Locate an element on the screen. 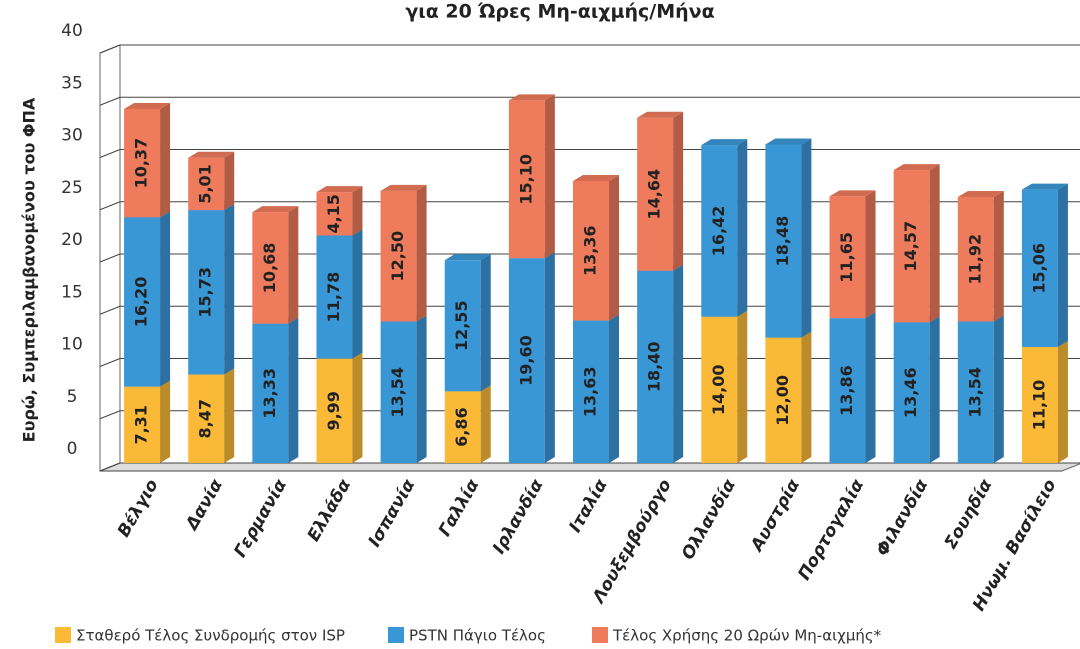 Image resolution: width=1080 pixels, height=649 pixels. data-label: 14,64 is located at coordinates (654, 194).